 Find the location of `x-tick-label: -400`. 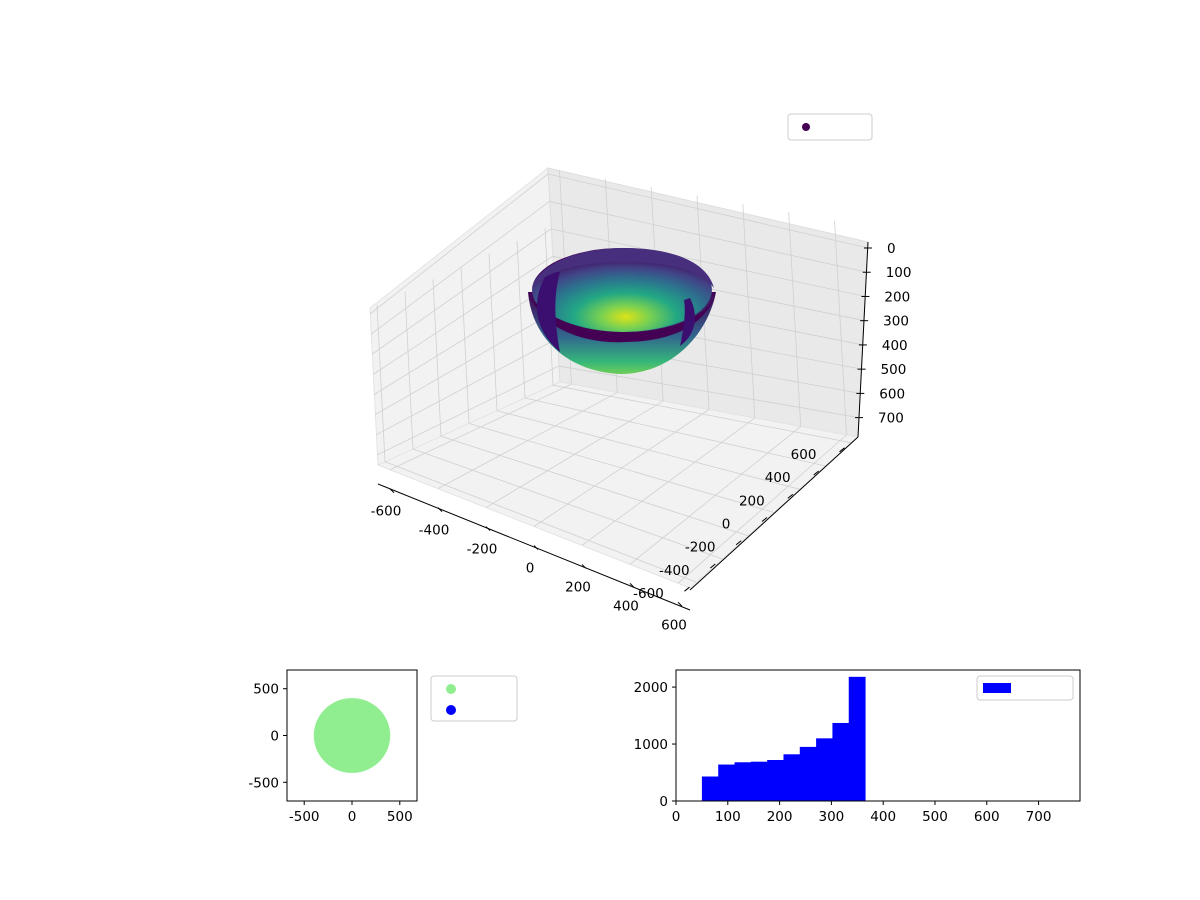

x-tick-label: -400 is located at coordinates (434, 531).